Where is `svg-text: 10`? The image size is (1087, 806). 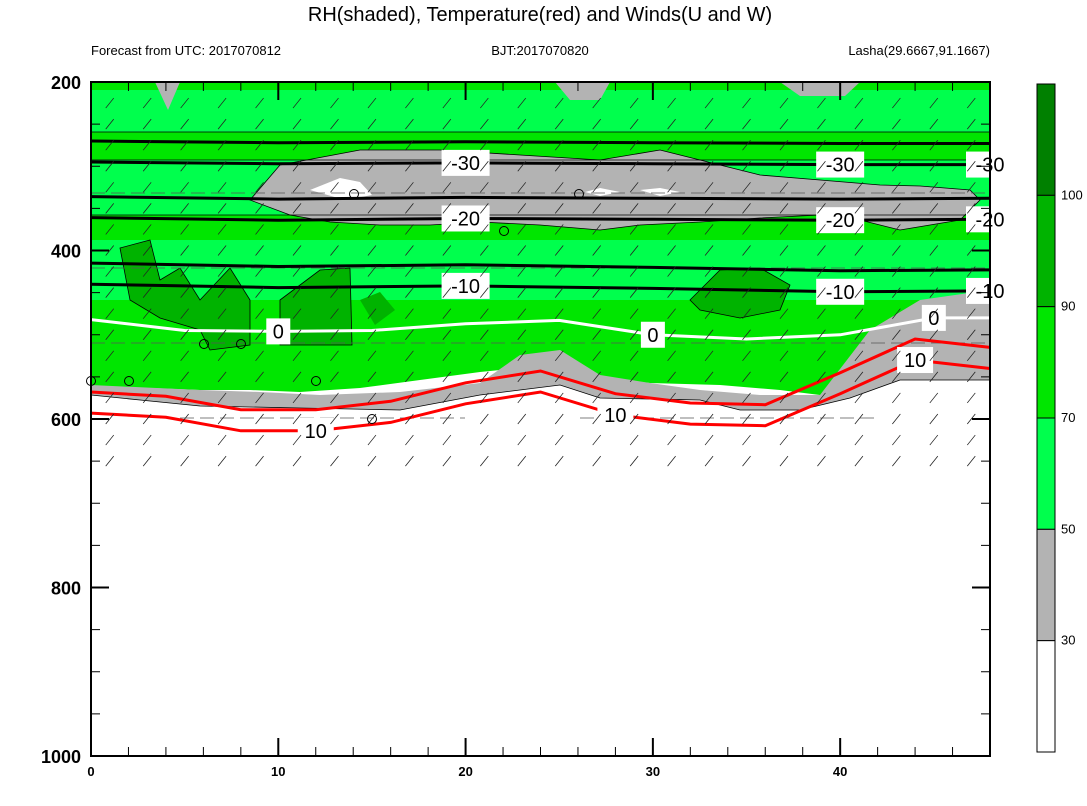 svg-text: 10 is located at coordinates (316, 432).